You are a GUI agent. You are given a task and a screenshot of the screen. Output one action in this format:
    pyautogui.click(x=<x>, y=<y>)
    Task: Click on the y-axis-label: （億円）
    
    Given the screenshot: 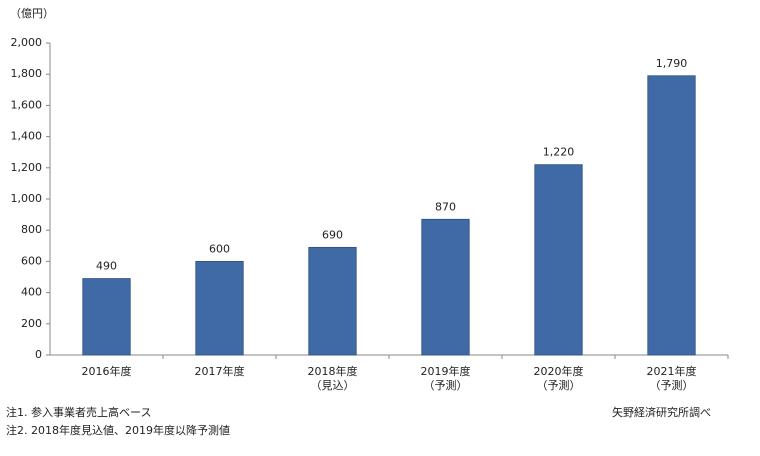 What is the action you would take?
    pyautogui.click(x=32, y=13)
    